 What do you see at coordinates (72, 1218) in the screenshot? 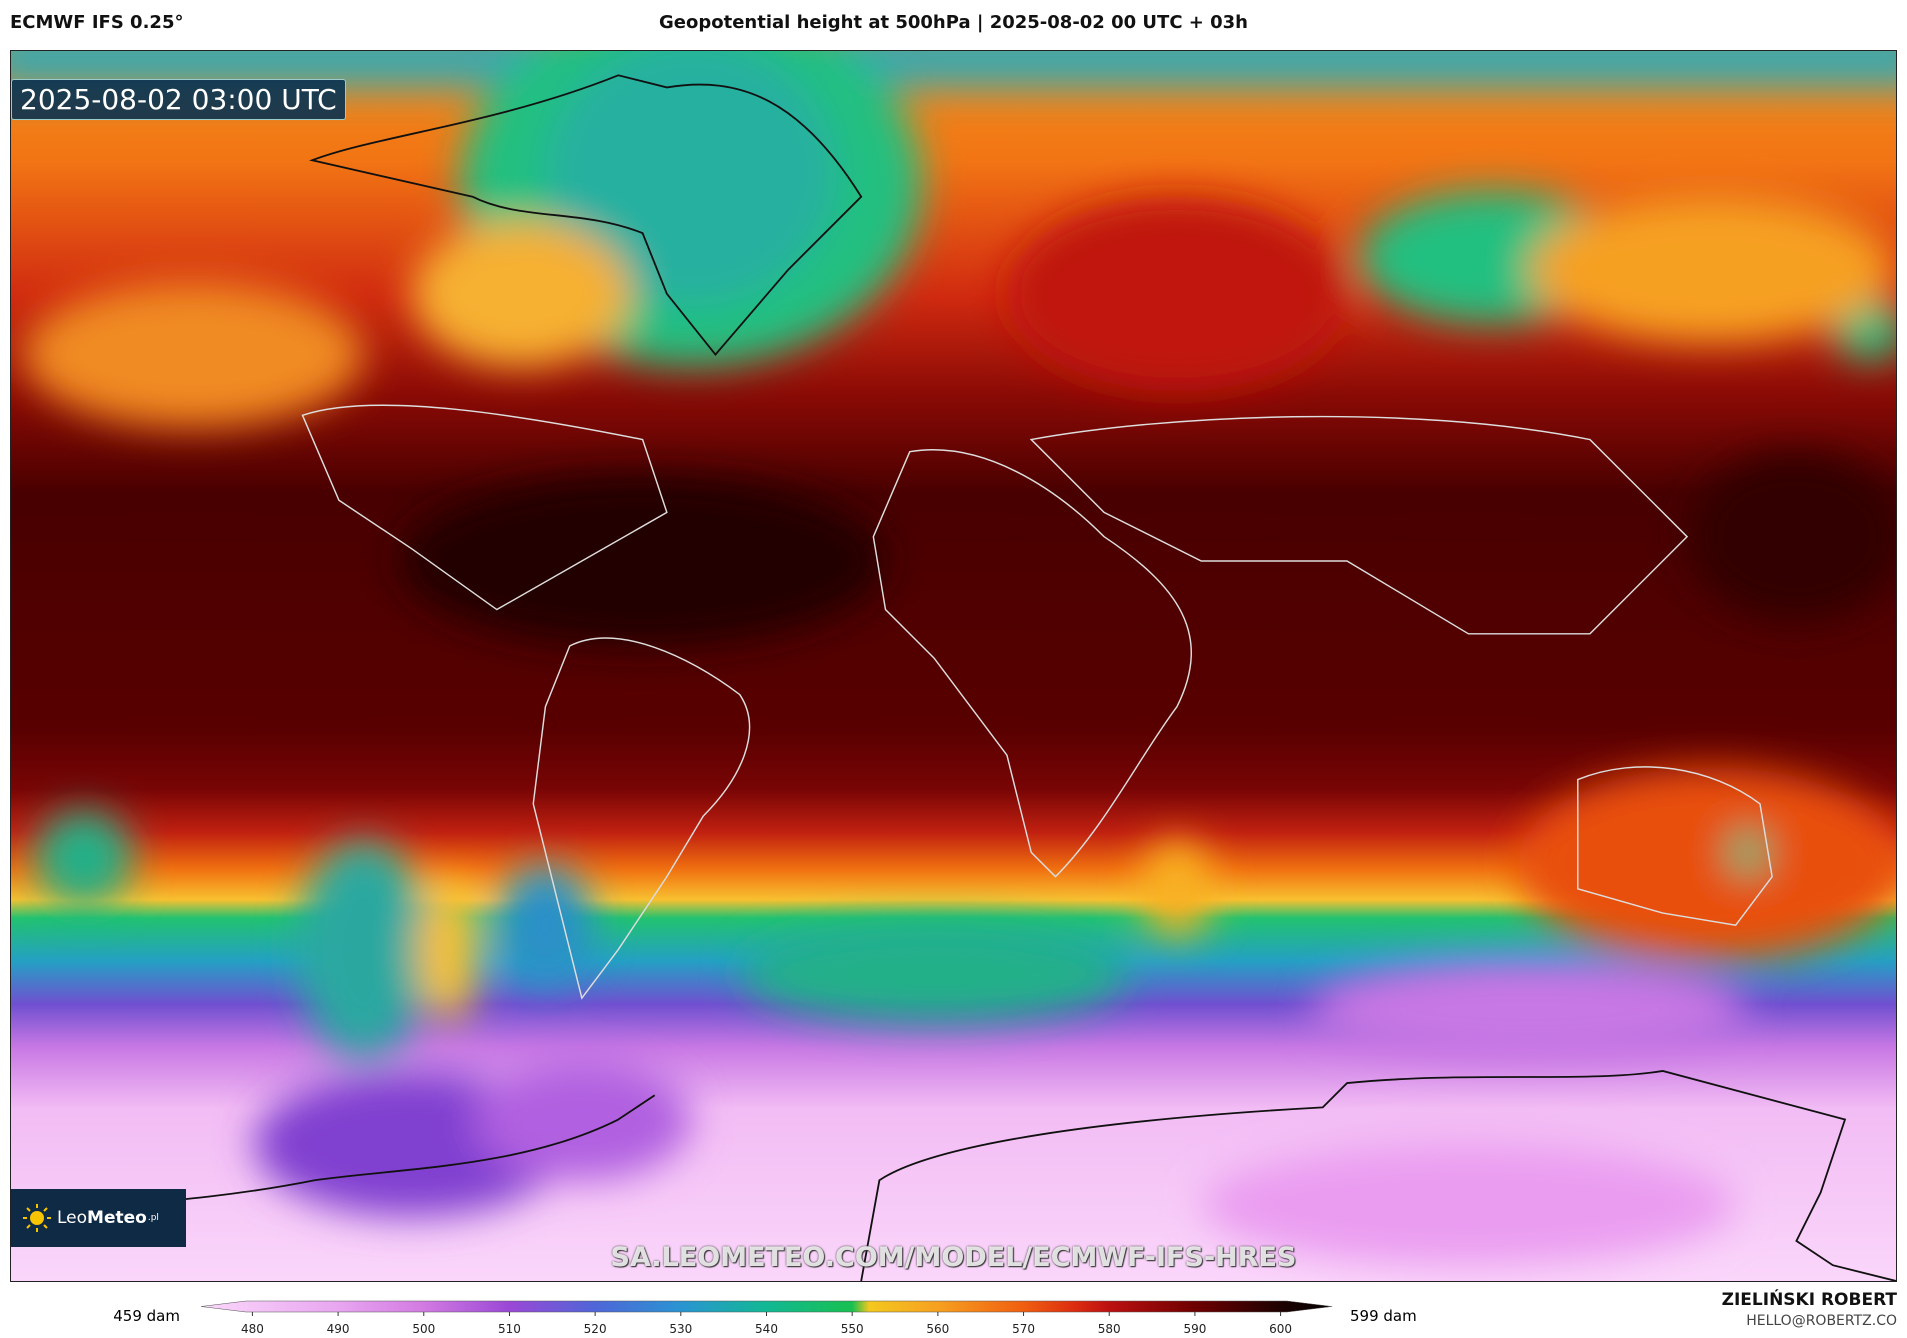
I see `logo-light: Leo` at bounding box center [72, 1218].